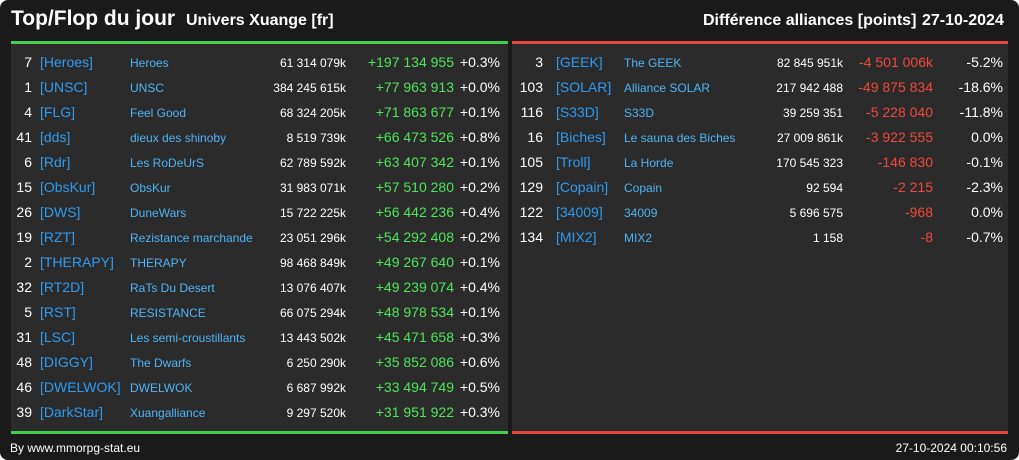 This screenshot has height=460, width=1019. Describe the element at coordinates (66, 362) in the screenshot. I see `alliance-tag-link: [DIGGY]` at that location.